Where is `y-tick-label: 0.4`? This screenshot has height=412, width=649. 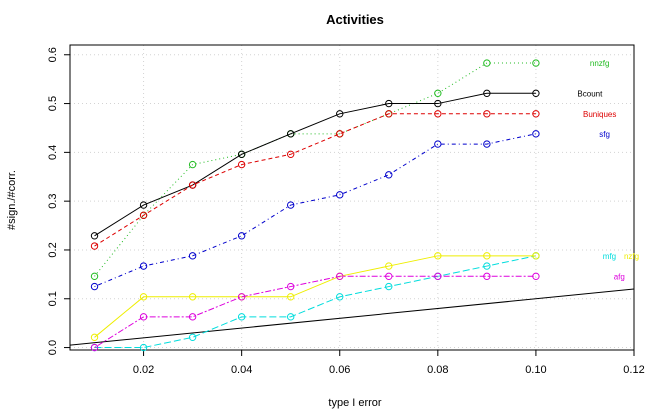
y-tick-label: 0.4 is located at coordinates (53, 152).